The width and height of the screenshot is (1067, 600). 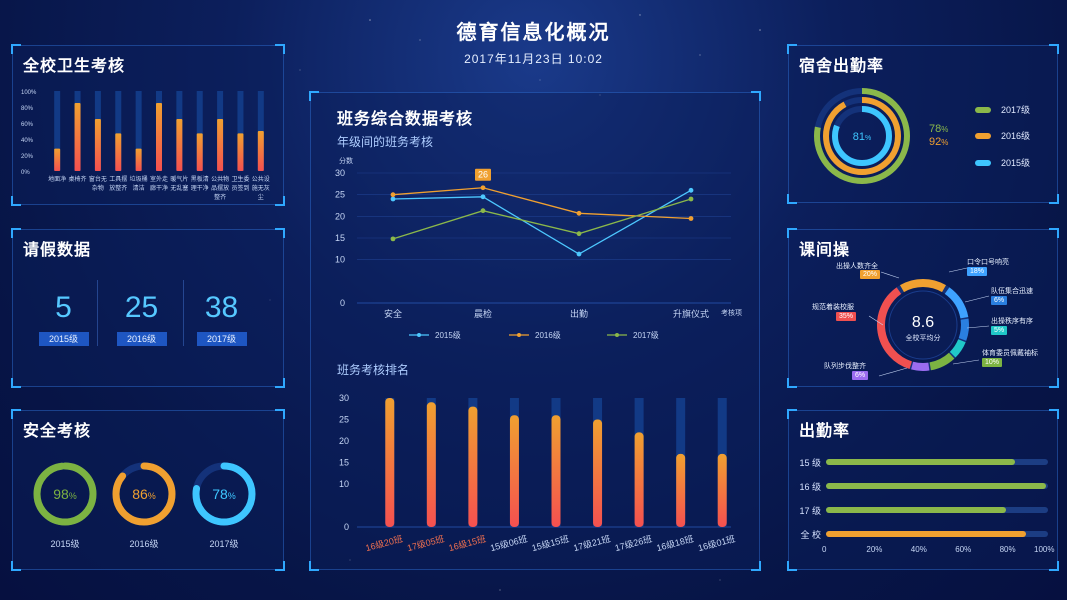 What do you see at coordinates (963, 549) in the screenshot?
I see `x-tick-label: 60%` at bounding box center [963, 549].